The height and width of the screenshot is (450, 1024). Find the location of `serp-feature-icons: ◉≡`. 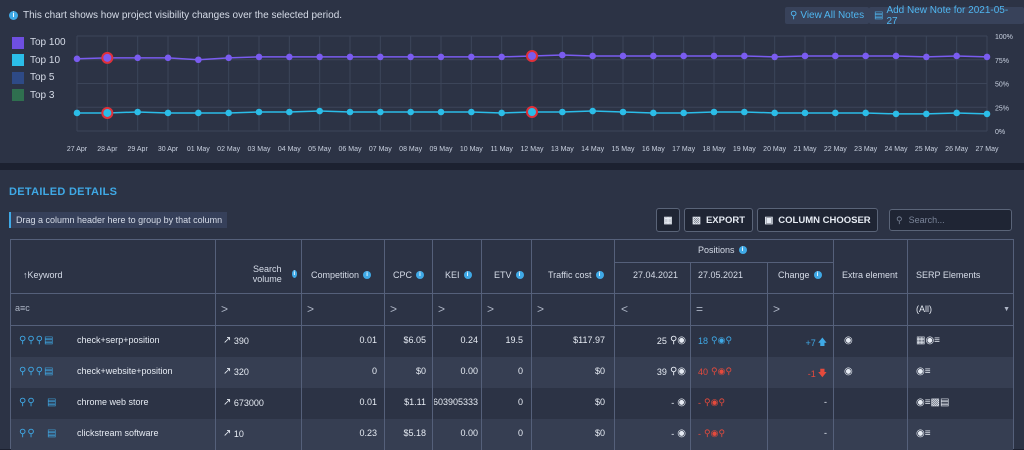

serp-feature-icons: ◉≡ is located at coordinates (923, 433).